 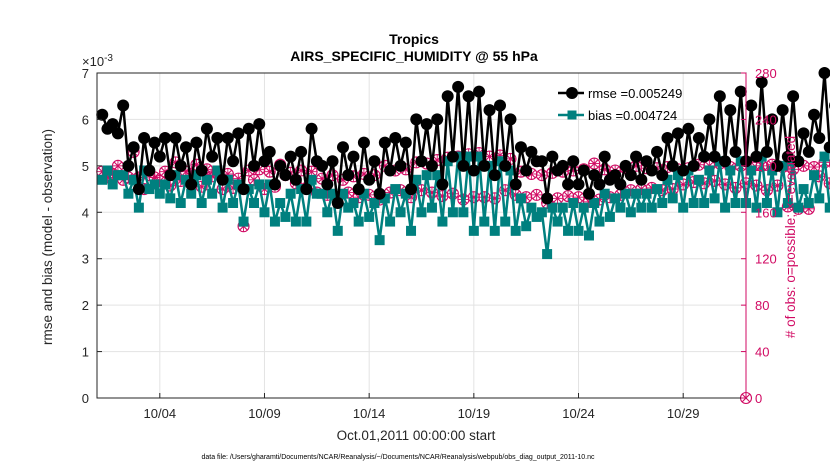 What do you see at coordinates (85, 73) in the screenshot?
I see `y-left-tick-label: 7` at bounding box center [85, 73].